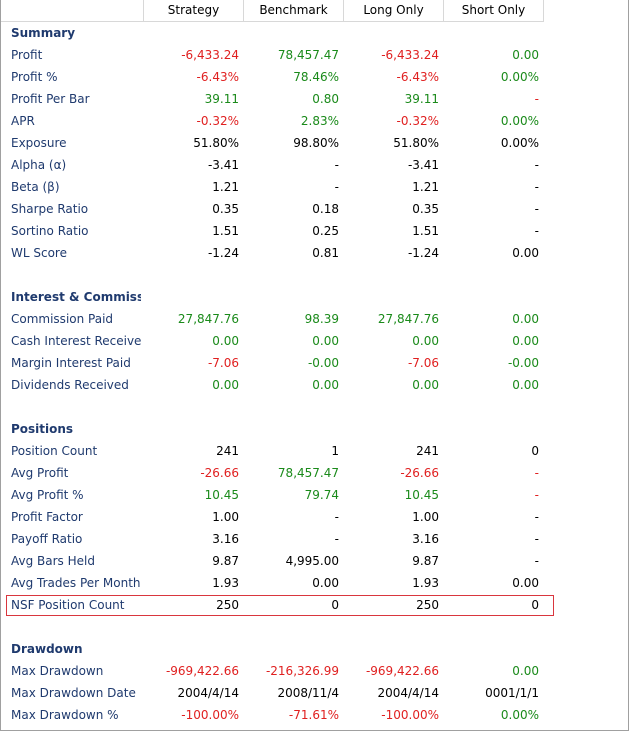  What do you see at coordinates (47, 539) in the screenshot?
I see `row-label: Payoff Ratio` at bounding box center [47, 539].